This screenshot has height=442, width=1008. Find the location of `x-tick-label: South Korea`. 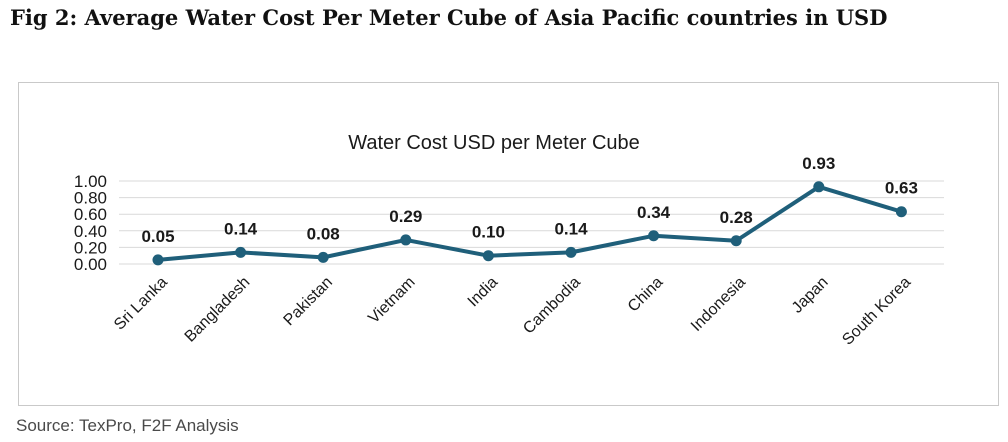

x-tick-label: South Korea is located at coordinates (876, 311).